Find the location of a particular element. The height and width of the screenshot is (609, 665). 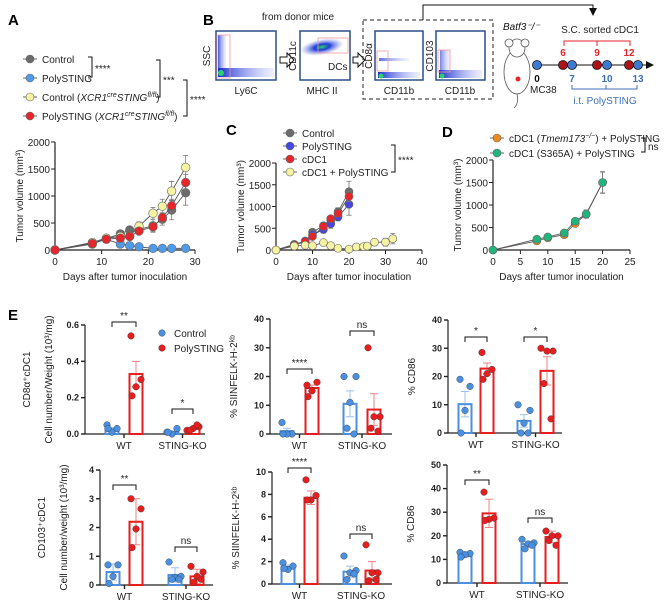

series-control is located at coordinates (142, 429).